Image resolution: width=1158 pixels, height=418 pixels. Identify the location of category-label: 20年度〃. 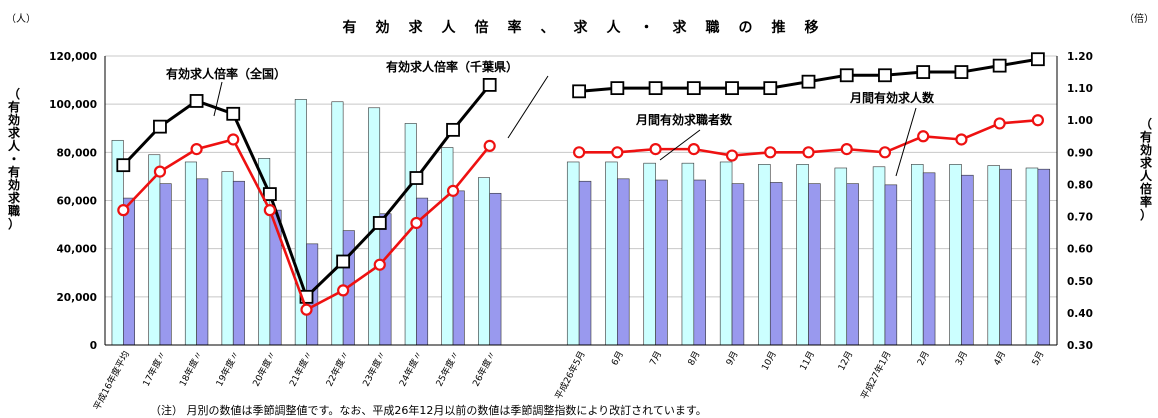
(264, 369).